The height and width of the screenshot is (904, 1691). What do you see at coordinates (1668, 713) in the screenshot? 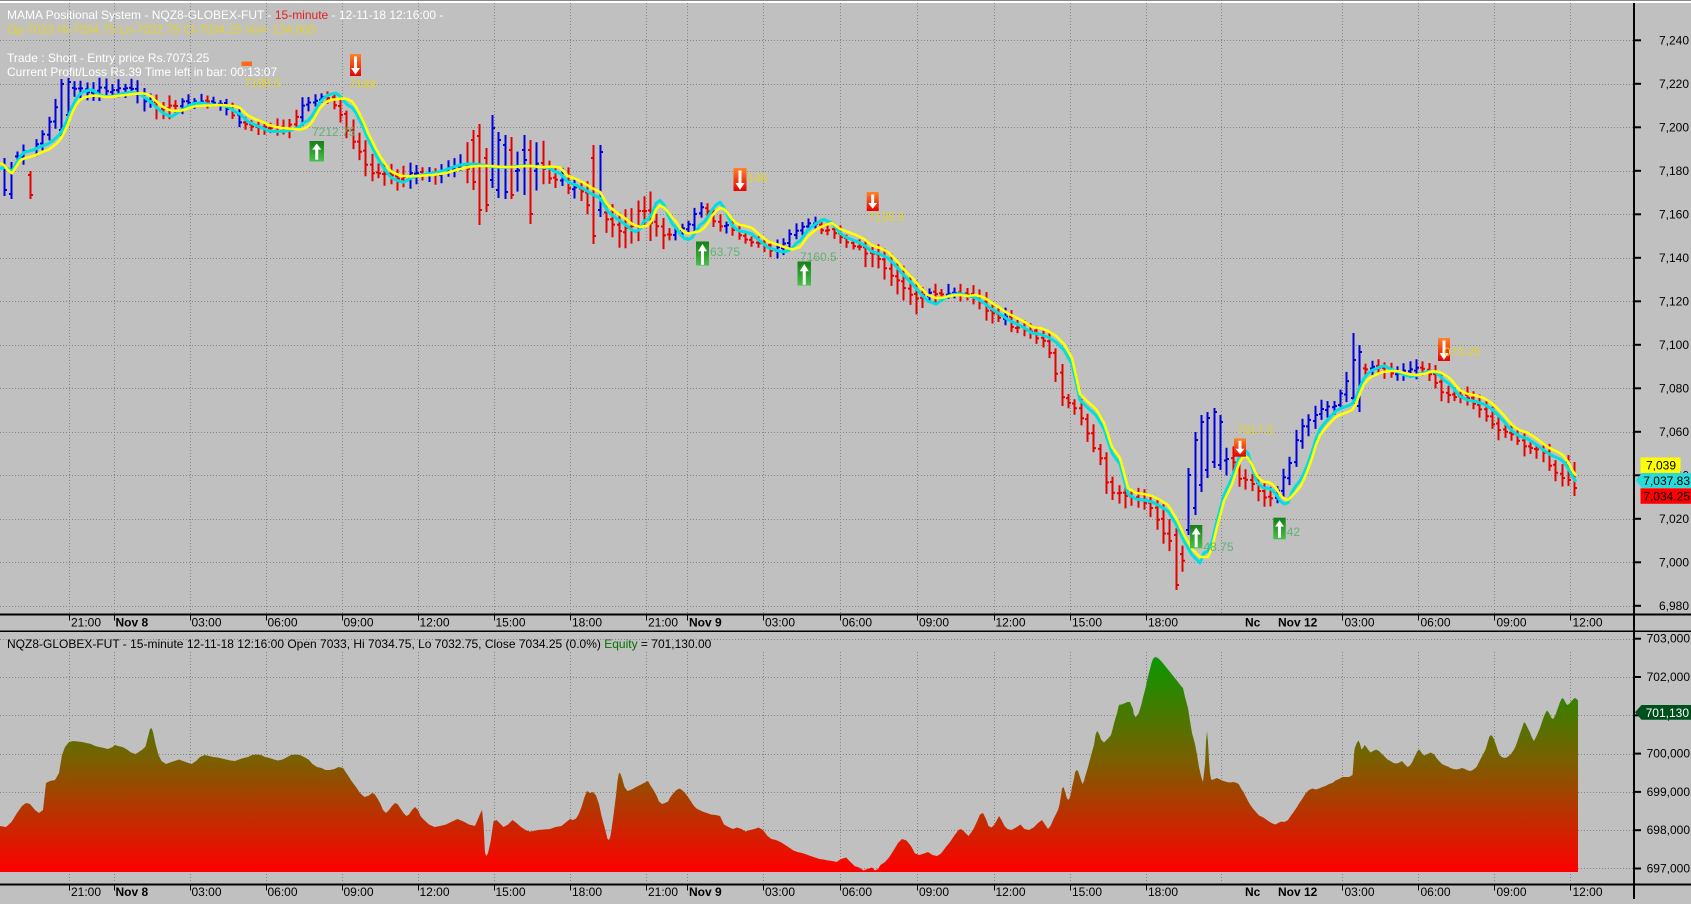
I see `svg-text: 701,130` at bounding box center [1668, 713].